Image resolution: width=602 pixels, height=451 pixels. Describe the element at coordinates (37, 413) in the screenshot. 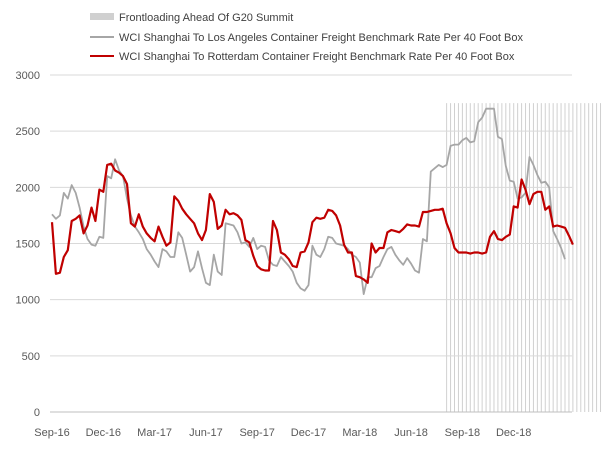

I see `y-tick-label-0: 0` at that location.